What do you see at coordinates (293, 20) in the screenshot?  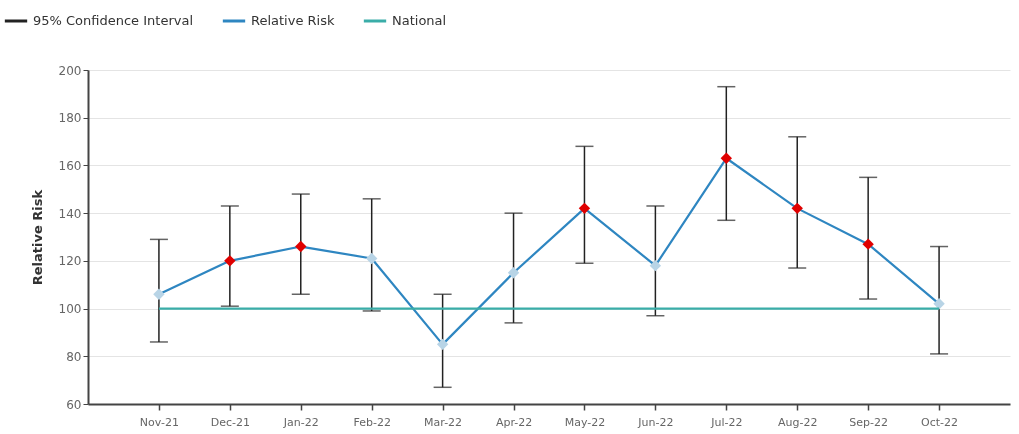 I see `legend-label: Relative Risk` at bounding box center [293, 20].